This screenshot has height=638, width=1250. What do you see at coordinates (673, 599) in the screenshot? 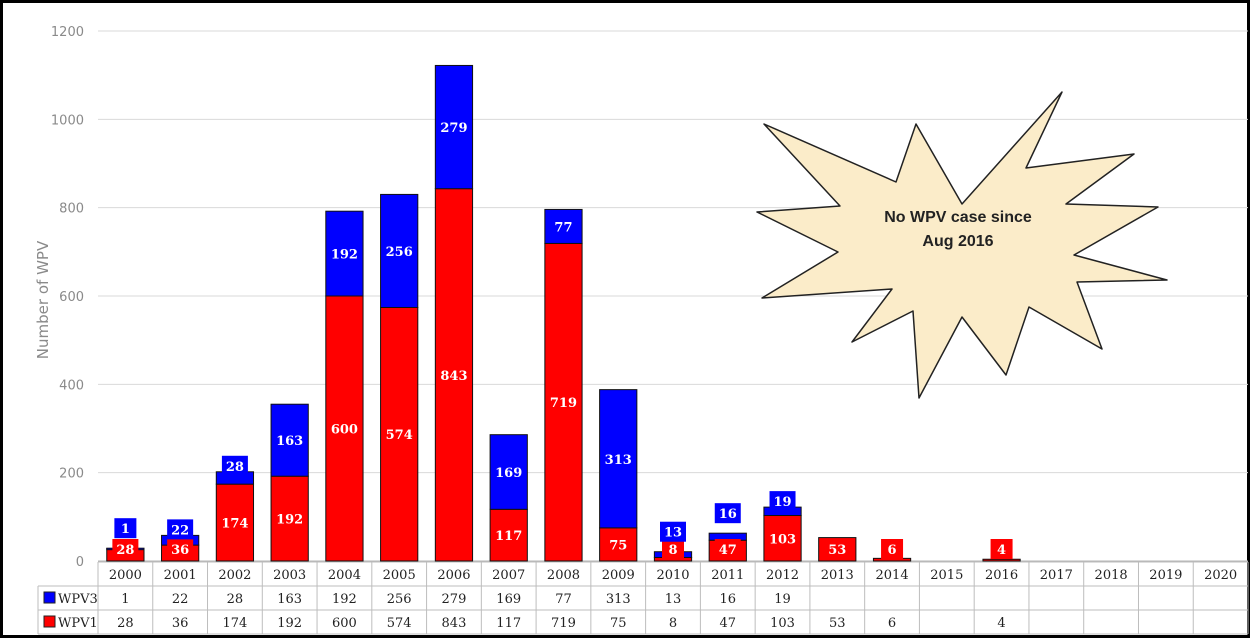
I see `table-cell-wpv3: 13` at bounding box center [673, 599].